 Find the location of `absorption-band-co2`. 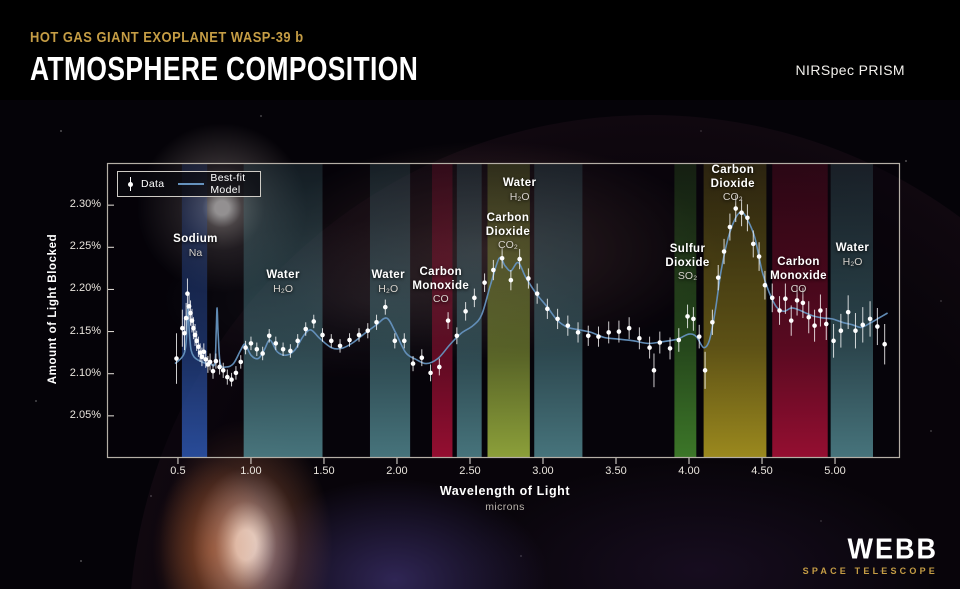

absorption-band-co2 is located at coordinates (508, 310).